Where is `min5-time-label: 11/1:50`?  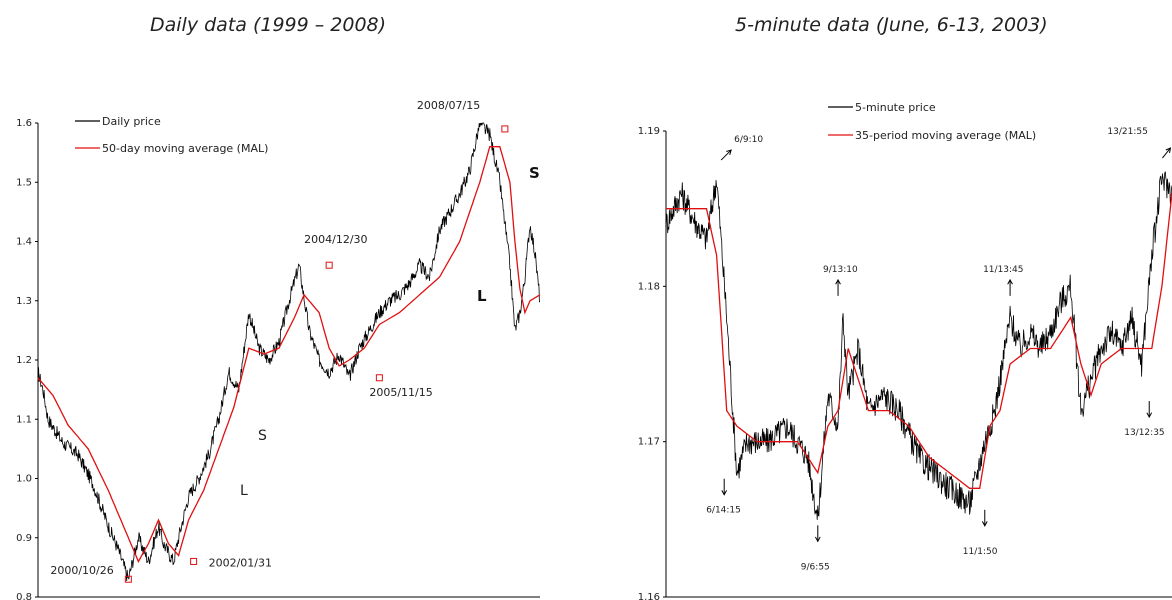
min5-time-label: 11/1:50 is located at coordinates (980, 552).